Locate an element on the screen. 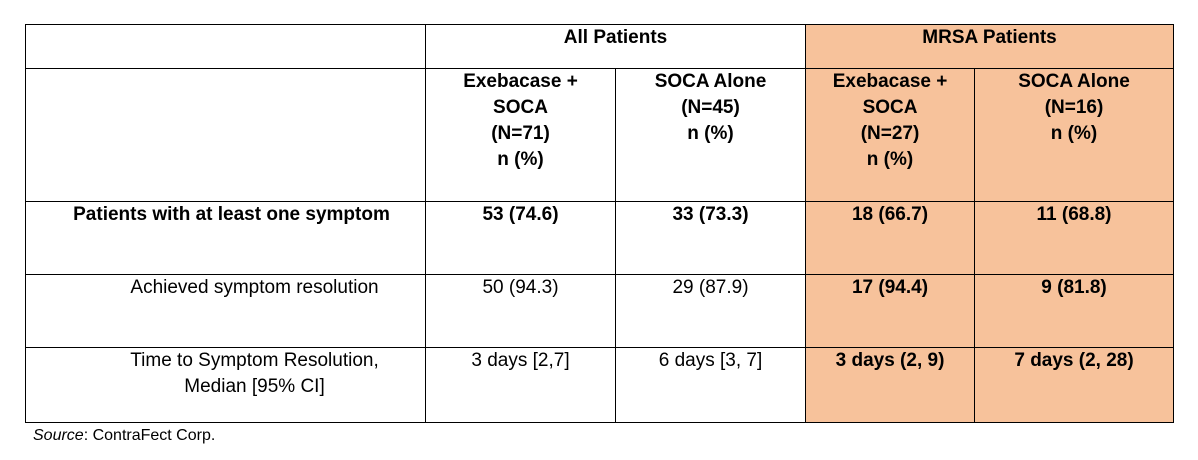  arm-header-line: (N=45) is located at coordinates (710, 107).